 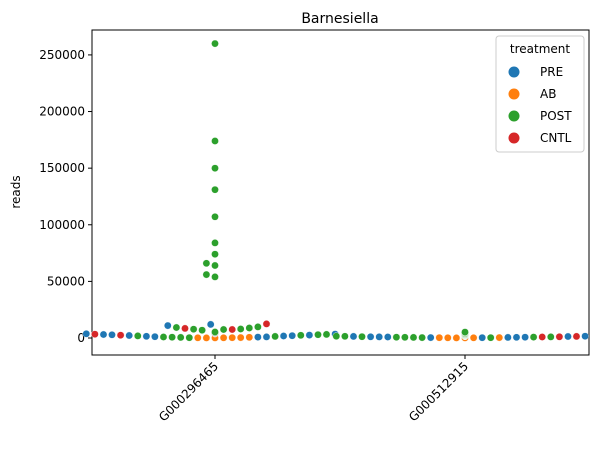 I want to click on legend-label-post: POST, so click(x=556, y=116).